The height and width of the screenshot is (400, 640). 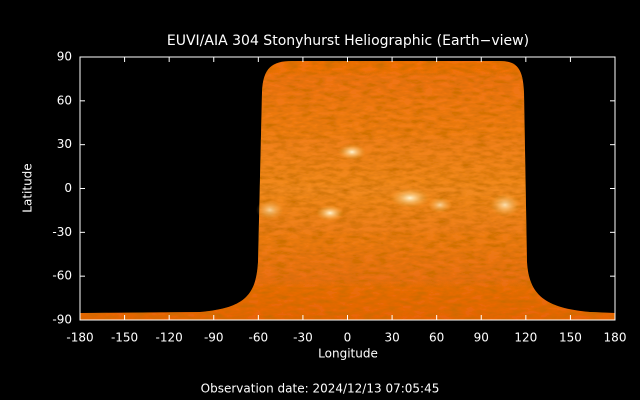 I want to click on x-tick-label: 150, so click(x=570, y=338).